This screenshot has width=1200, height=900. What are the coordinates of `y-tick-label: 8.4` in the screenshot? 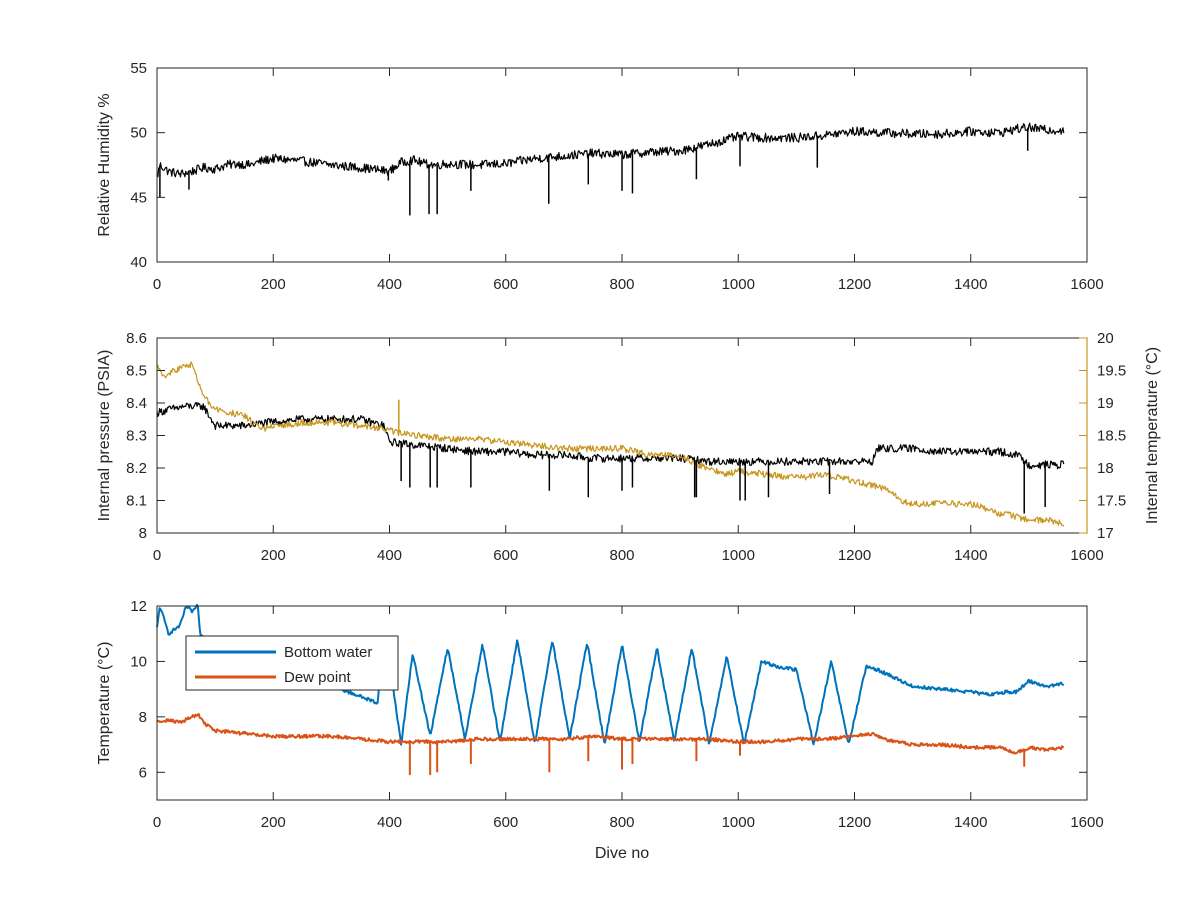 It's located at (136, 403).